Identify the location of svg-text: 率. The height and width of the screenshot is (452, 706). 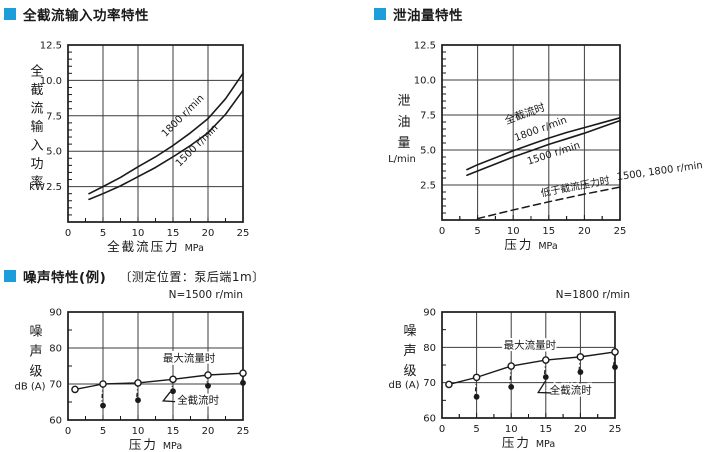
(36, 183).